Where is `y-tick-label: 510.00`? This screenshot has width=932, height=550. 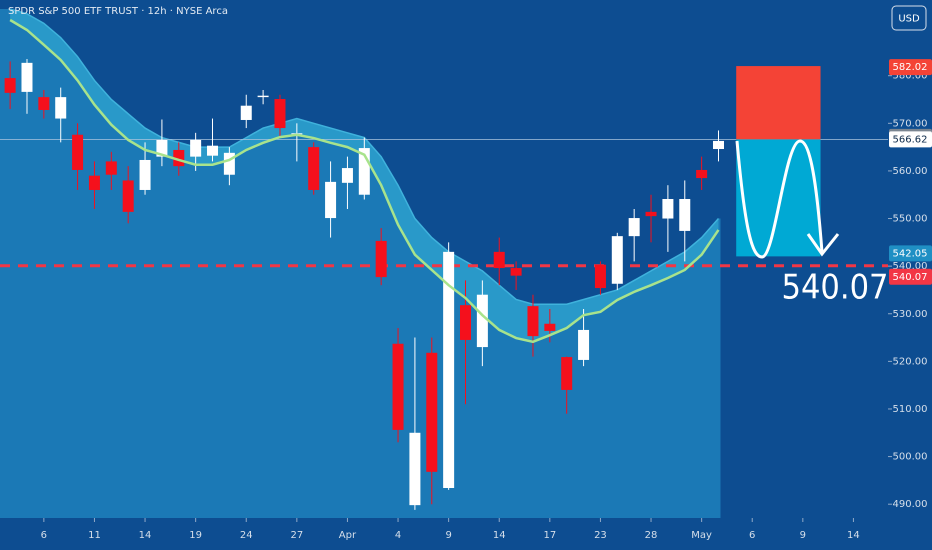 y-tick-label: 510.00 is located at coordinates (910, 409).